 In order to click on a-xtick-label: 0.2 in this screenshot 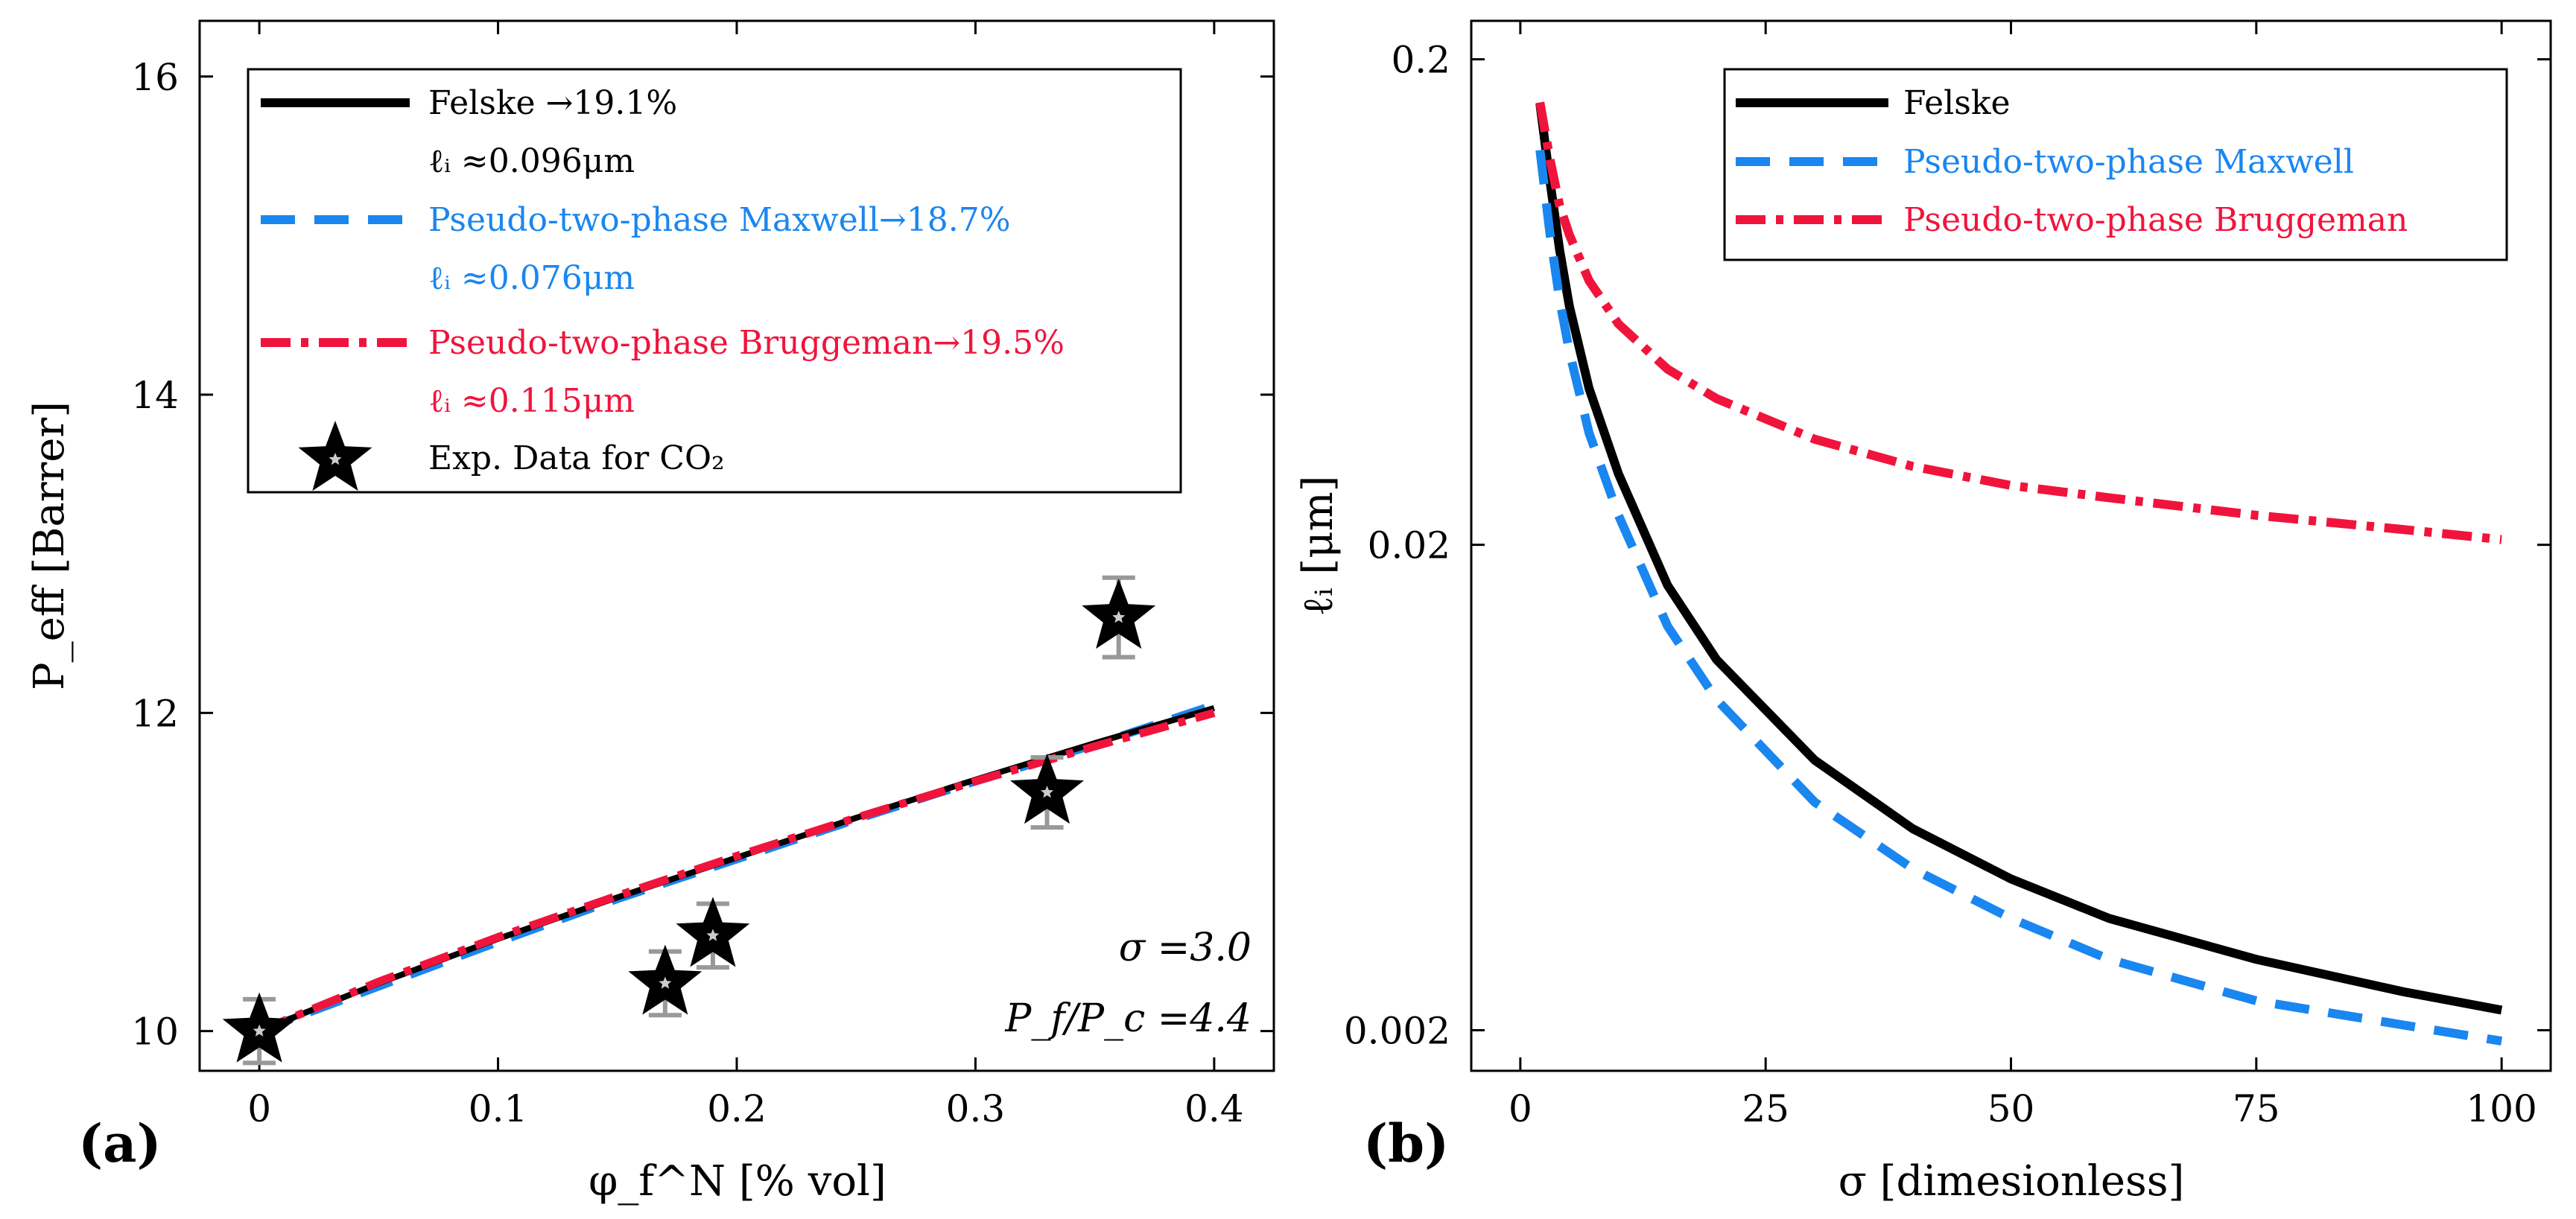, I will do `click(737, 1108)`.